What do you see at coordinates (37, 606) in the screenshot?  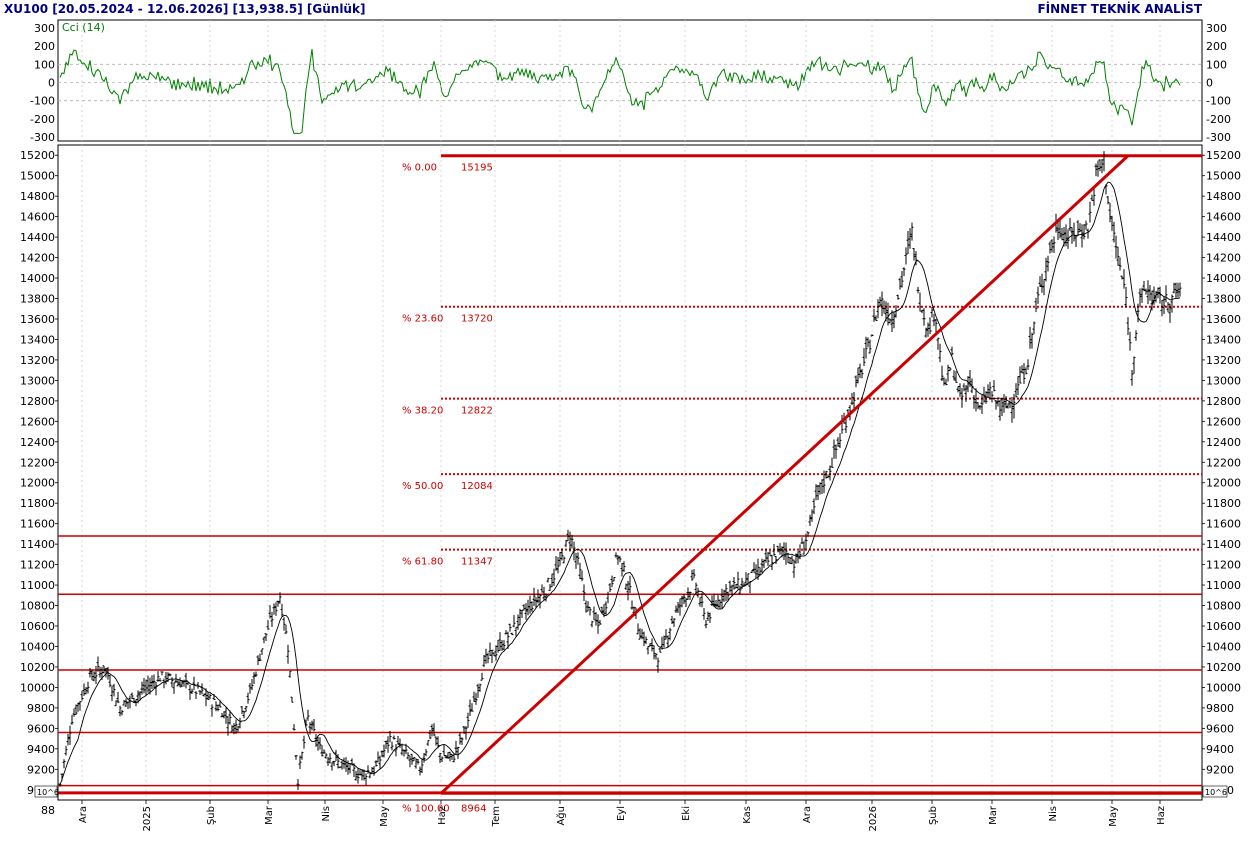 I see `y-tick-label-left: 10800` at bounding box center [37, 606].